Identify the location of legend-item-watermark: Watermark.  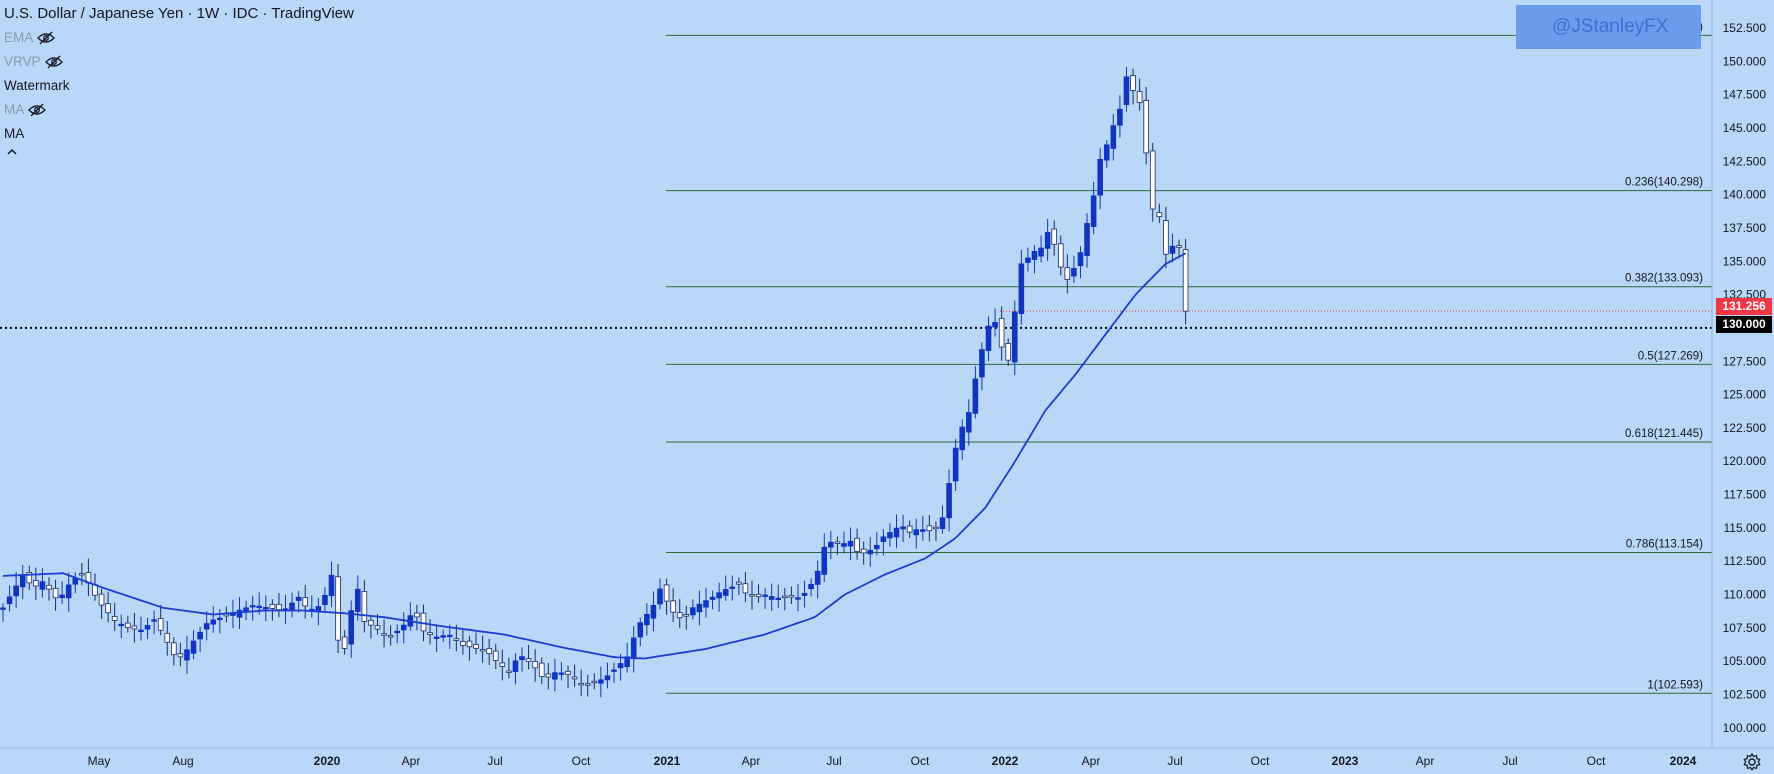
(179, 86).